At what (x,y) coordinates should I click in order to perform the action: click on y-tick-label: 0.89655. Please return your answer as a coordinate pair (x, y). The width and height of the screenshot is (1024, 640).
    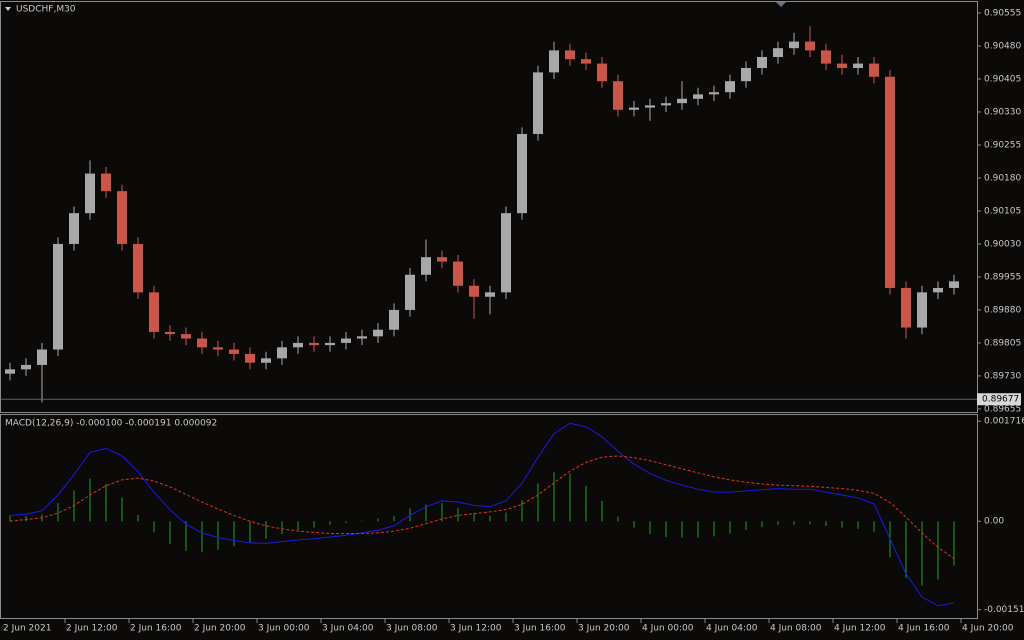
    Looking at the image, I should click on (1002, 409).